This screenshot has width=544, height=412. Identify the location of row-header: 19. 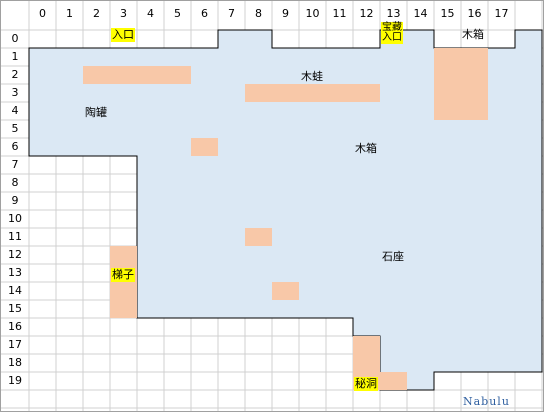
(15, 380).